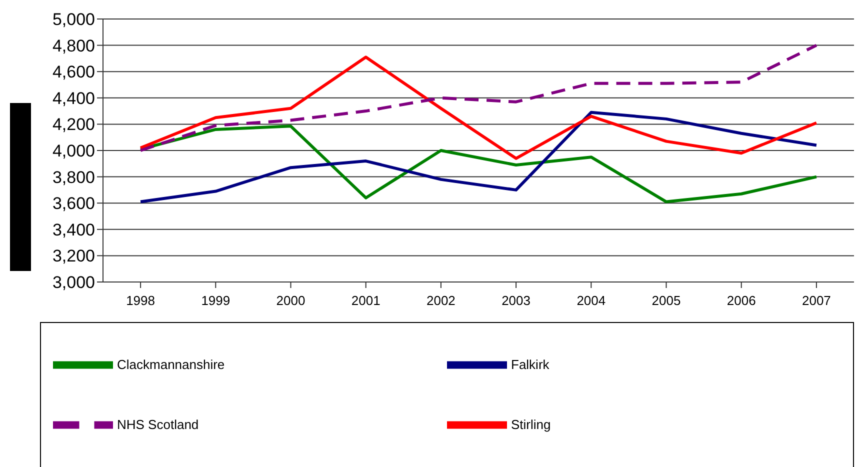 The height and width of the screenshot is (467, 858). What do you see at coordinates (215, 300) in the screenshot?
I see `x-tick-label: 1999` at bounding box center [215, 300].